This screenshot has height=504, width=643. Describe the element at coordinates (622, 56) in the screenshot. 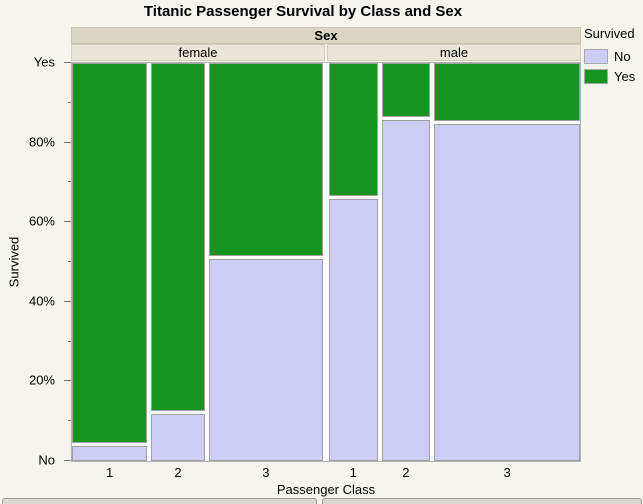

I see `legend-label-no: No` at that location.